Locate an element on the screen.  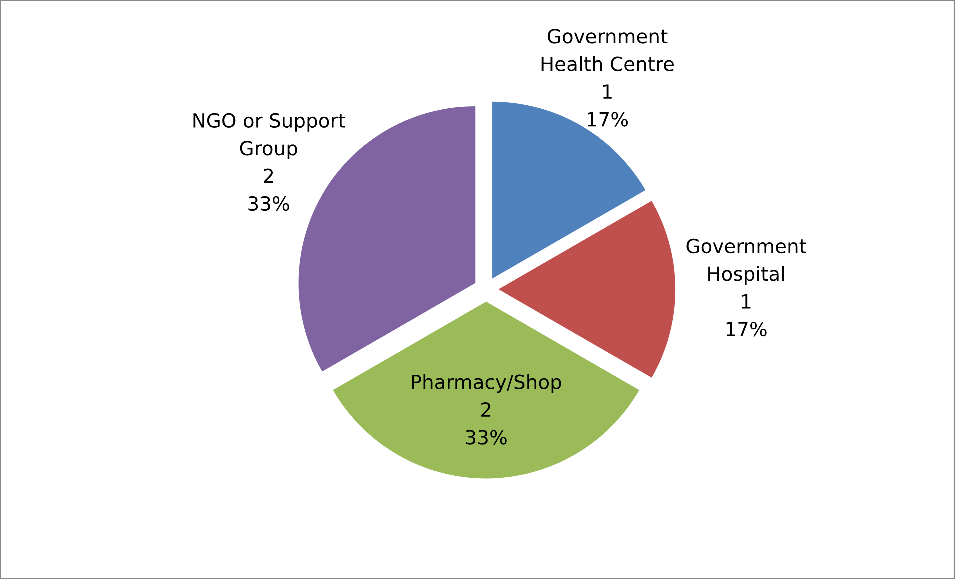
slice-label: NGO or Support Group is located at coordinates (270, 136).